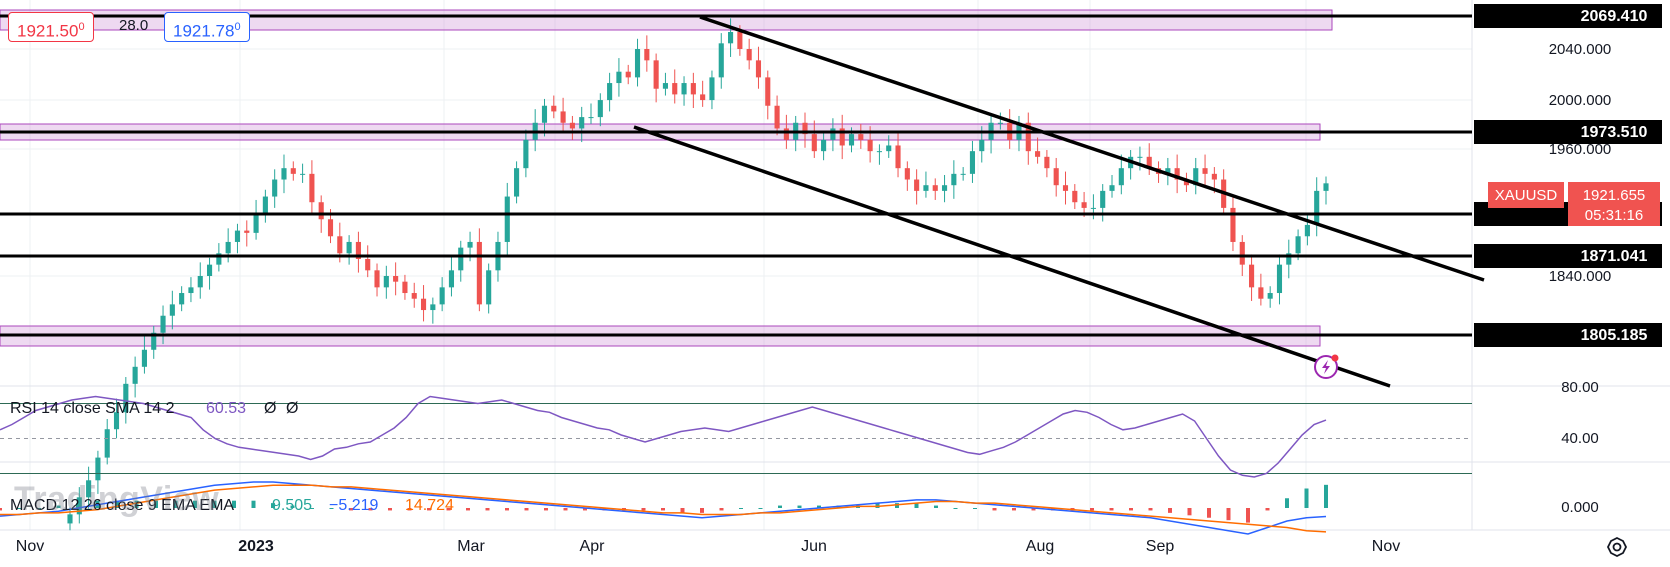 Image resolution: width=1670 pixels, height=567 pixels. I want to click on macd-tick-label: 0.000, so click(1580, 507).